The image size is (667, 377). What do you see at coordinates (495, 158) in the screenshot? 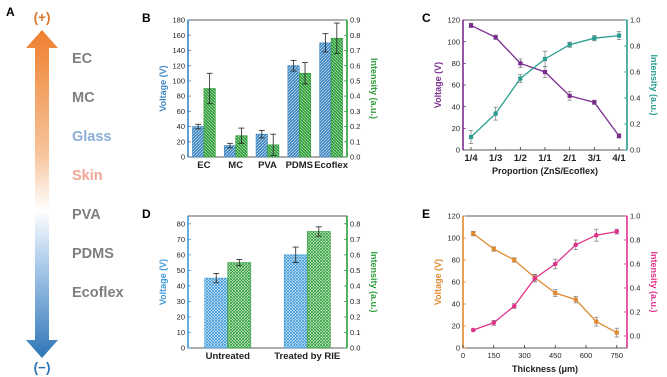
I see `x-tick-label-c: 1/3` at bounding box center [495, 158].